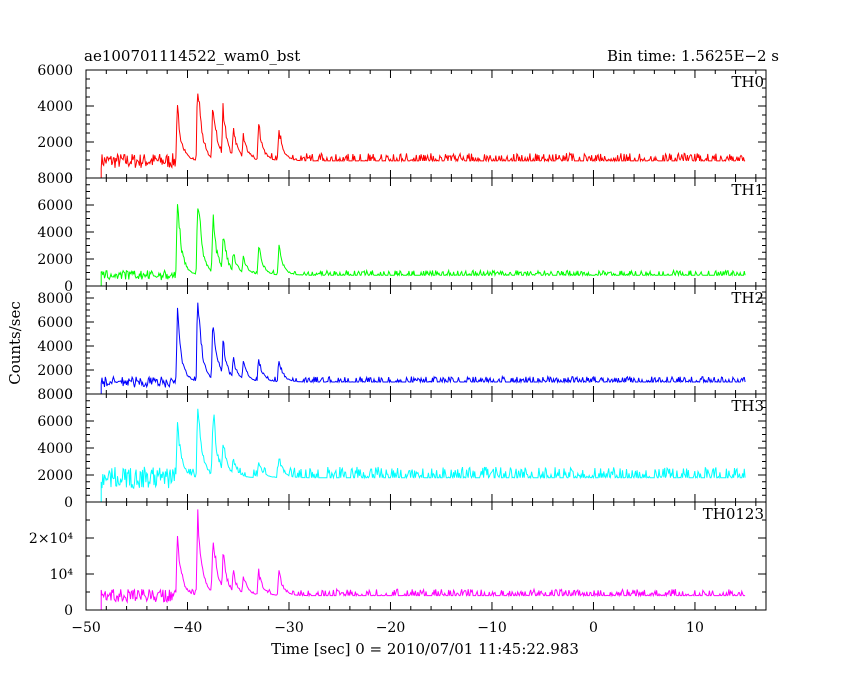 This screenshot has height=680, width=850. I want to click on x-tick-label: −30, so click(289, 628).